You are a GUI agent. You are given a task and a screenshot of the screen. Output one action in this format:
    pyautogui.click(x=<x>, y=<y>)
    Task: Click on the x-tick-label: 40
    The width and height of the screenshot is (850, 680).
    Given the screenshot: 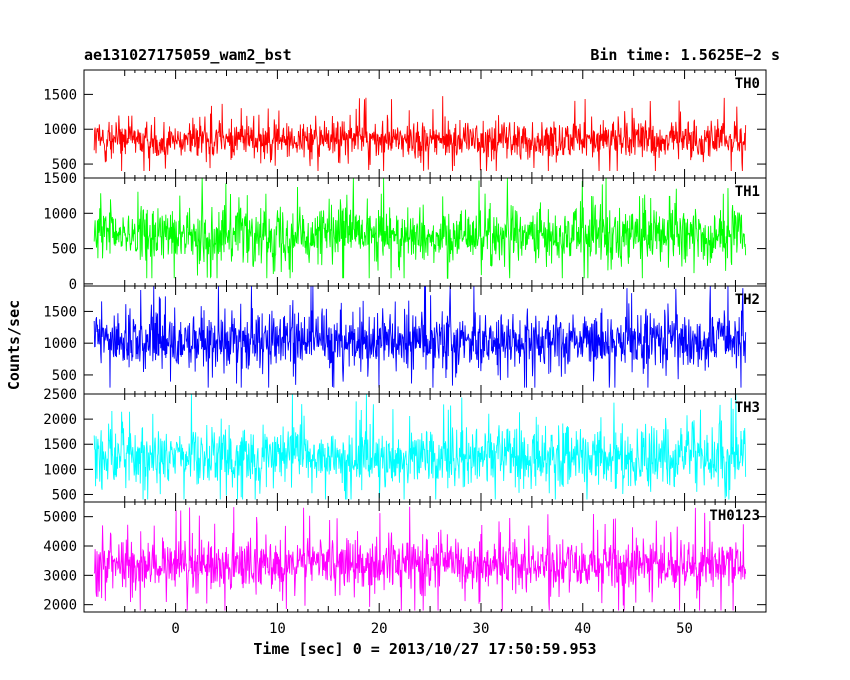 What is the action you would take?
    pyautogui.click(x=582, y=629)
    